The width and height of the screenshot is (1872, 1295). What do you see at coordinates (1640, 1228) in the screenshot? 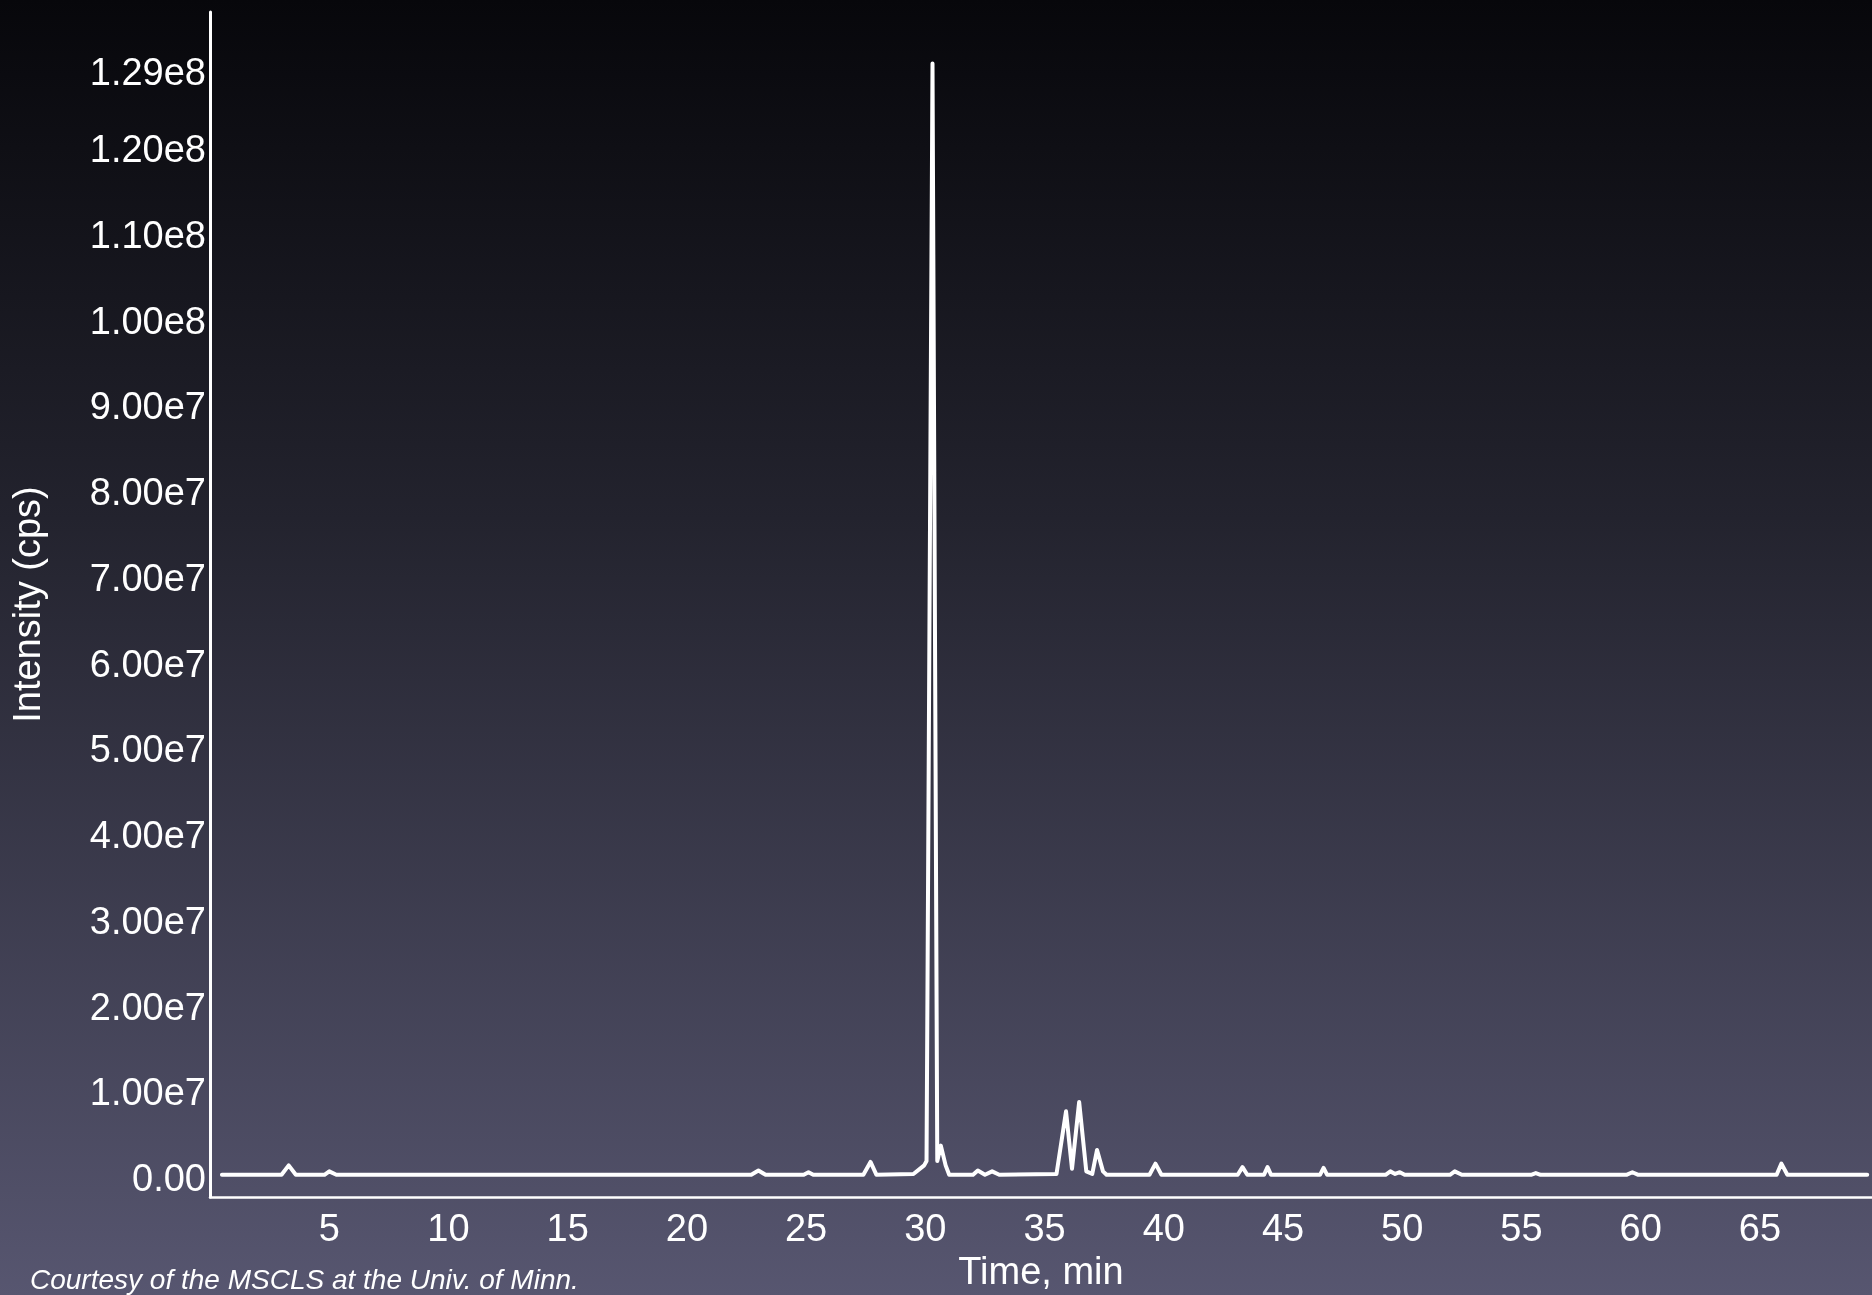
I see `x-tick-label: 60` at bounding box center [1640, 1228].